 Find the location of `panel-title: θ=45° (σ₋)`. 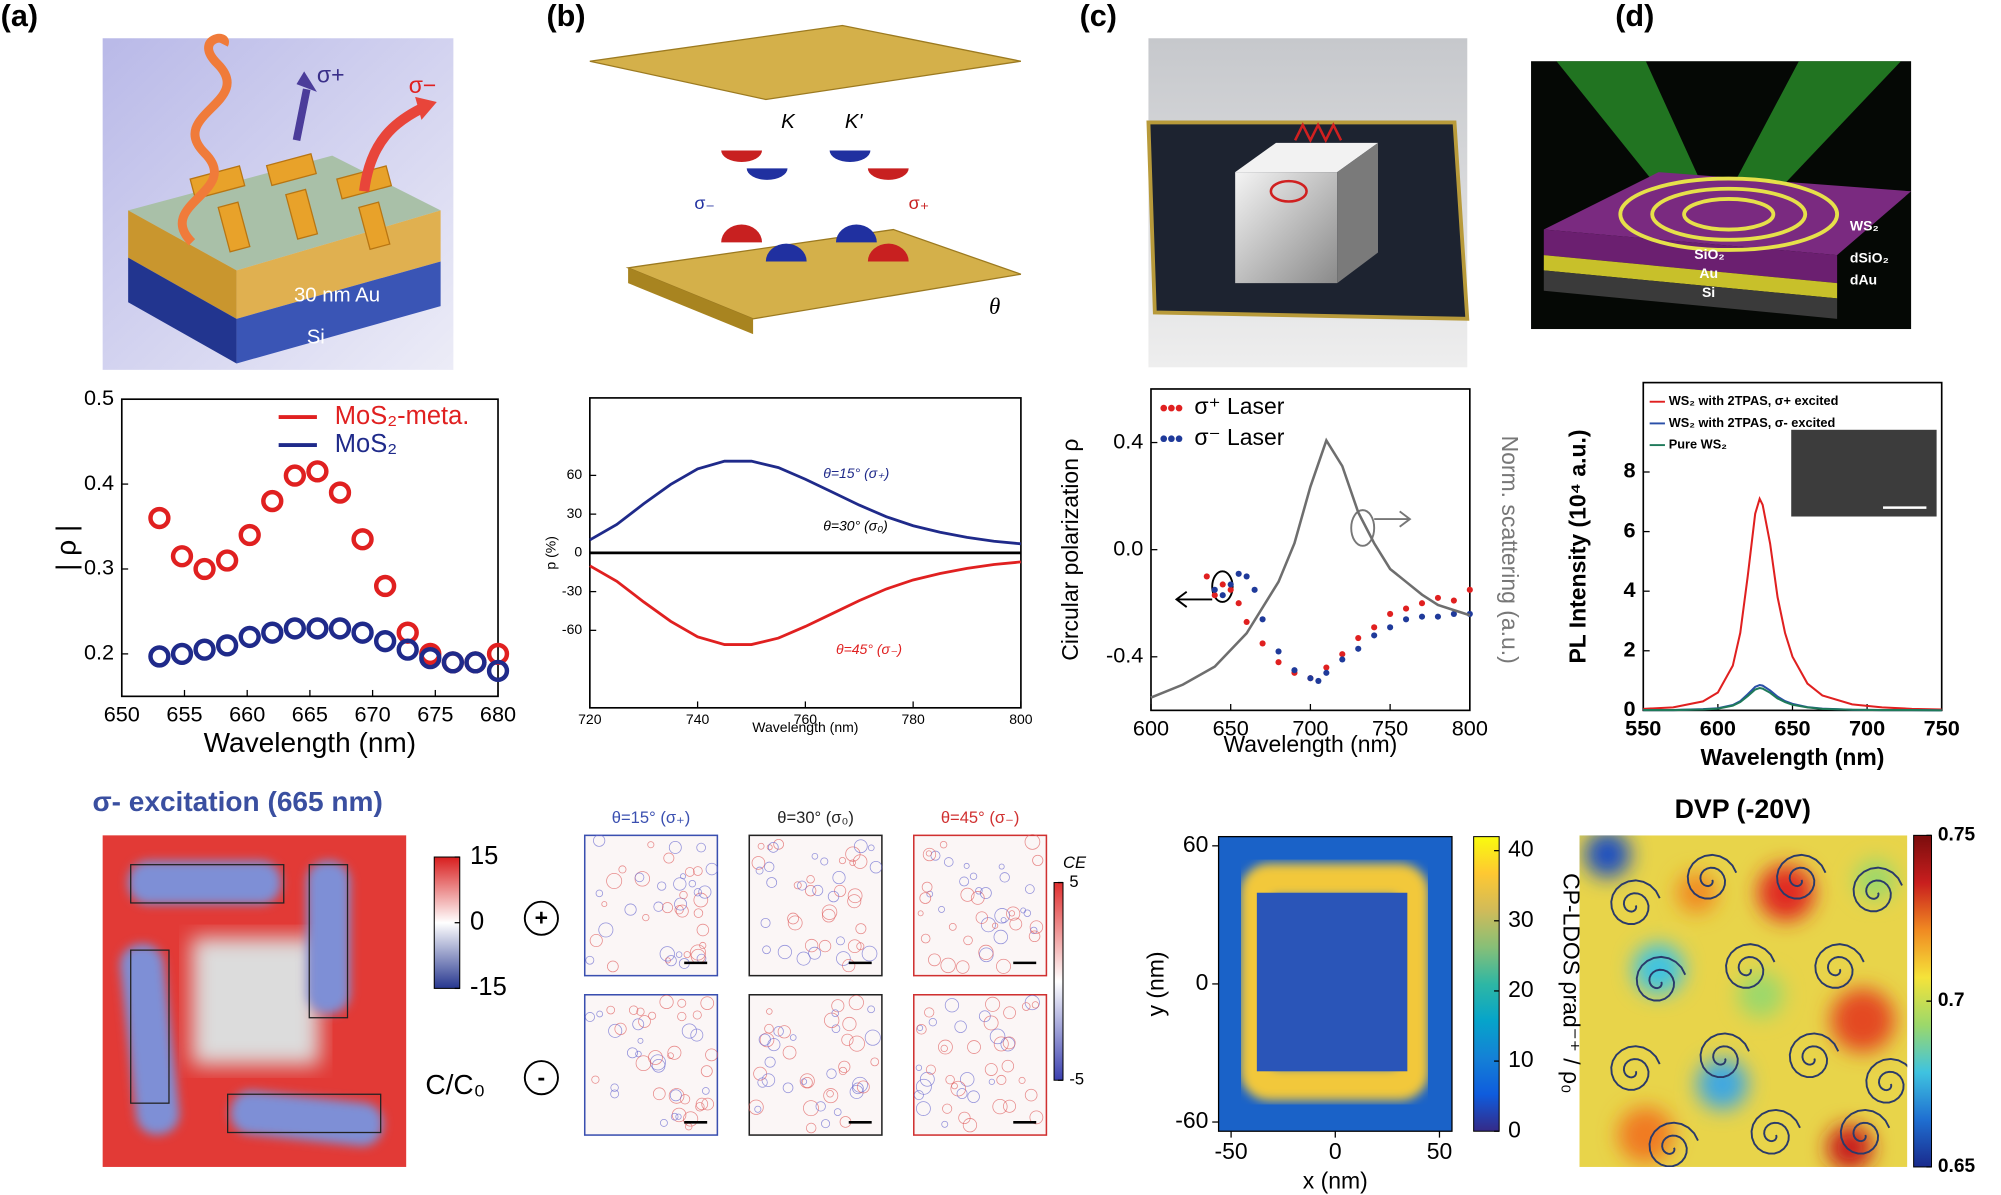

panel-title: θ=45° (σ₋) is located at coordinates (980, 817).